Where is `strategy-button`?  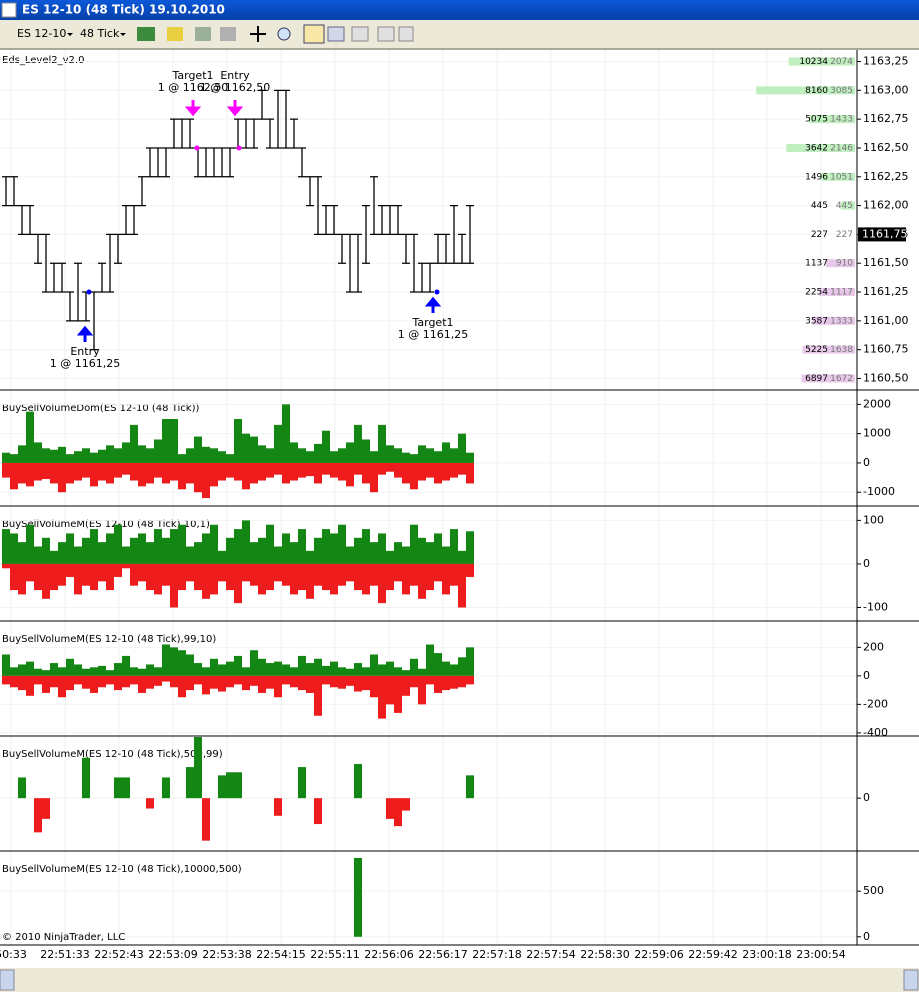 strategy-button is located at coordinates (228, 34).